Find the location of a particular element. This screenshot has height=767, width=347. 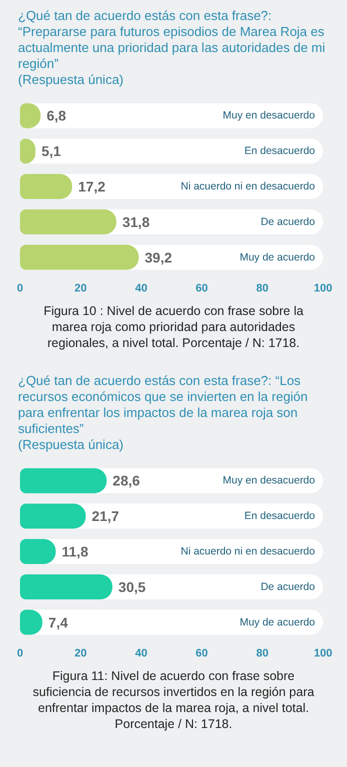

data-label: 21,7 is located at coordinates (106, 516).